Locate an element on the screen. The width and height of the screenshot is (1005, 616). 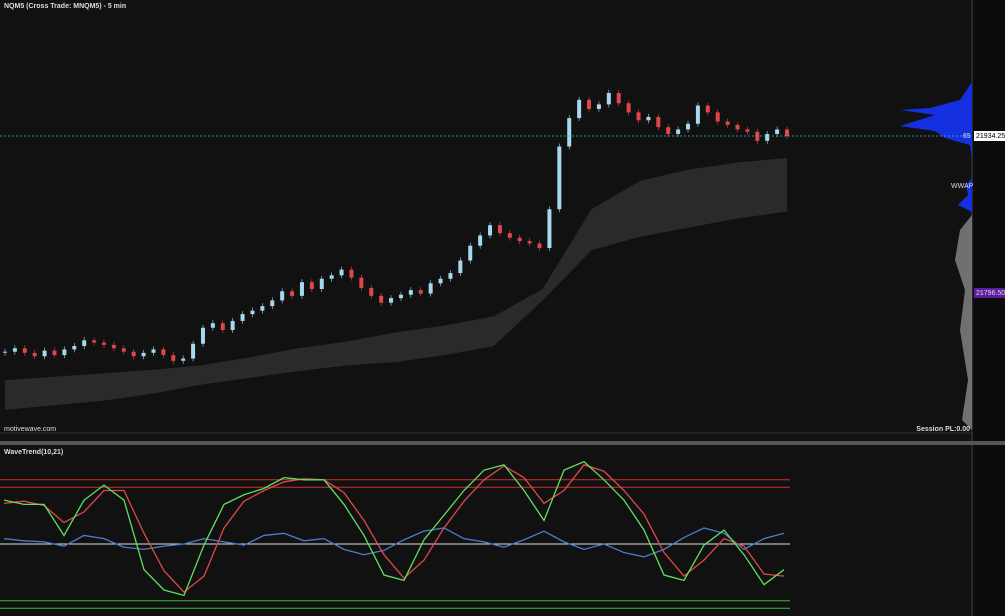
watermark: motivewave.com is located at coordinates (30, 429).